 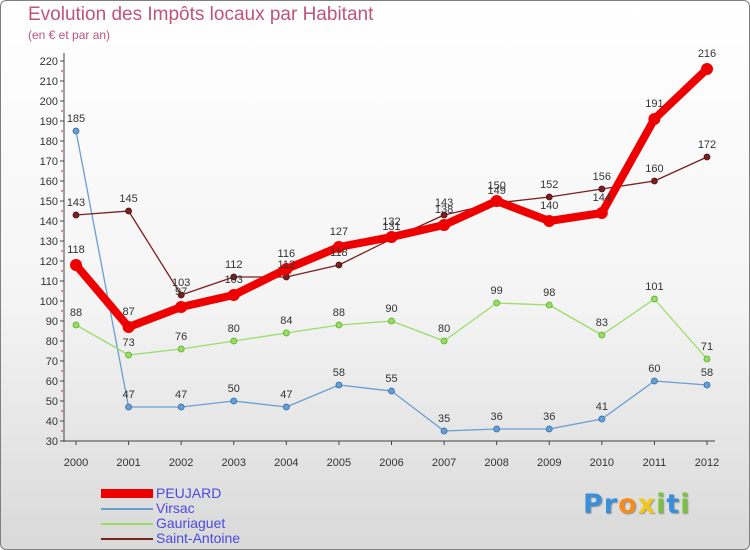 What do you see at coordinates (602, 198) in the screenshot?
I see `data-label: 144` at bounding box center [602, 198].